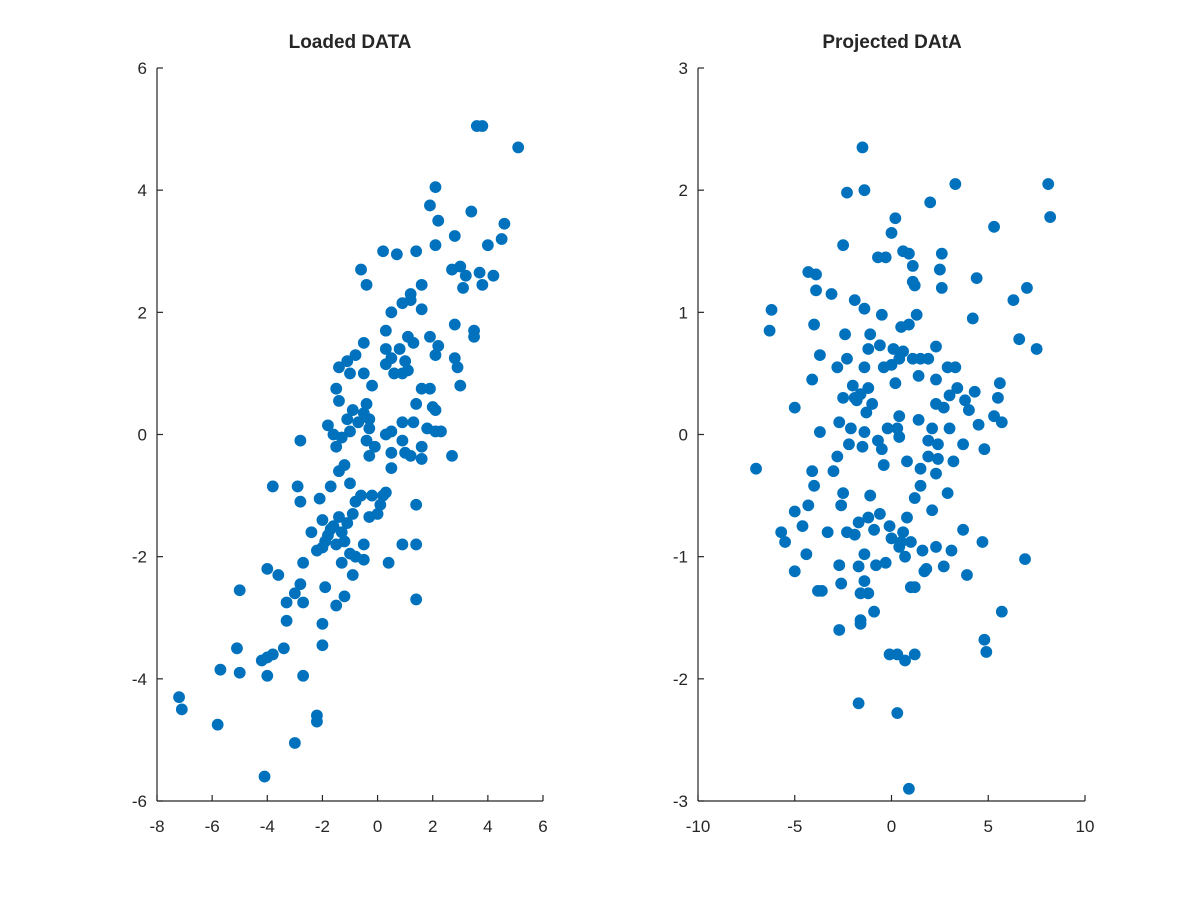  What do you see at coordinates (322, 826) in the screenshot?
I see `x-tick-label: -2` at bounding box center [322, 826].